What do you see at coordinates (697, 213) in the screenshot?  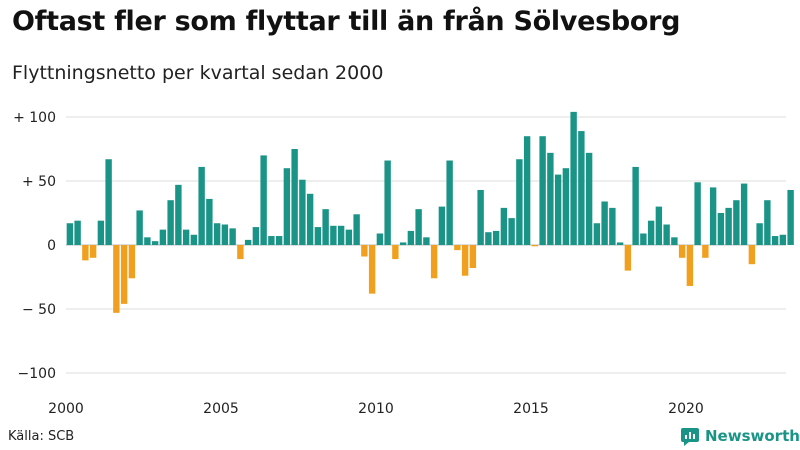 I see `bar-2020-q2` at bounding box center [697, 213].